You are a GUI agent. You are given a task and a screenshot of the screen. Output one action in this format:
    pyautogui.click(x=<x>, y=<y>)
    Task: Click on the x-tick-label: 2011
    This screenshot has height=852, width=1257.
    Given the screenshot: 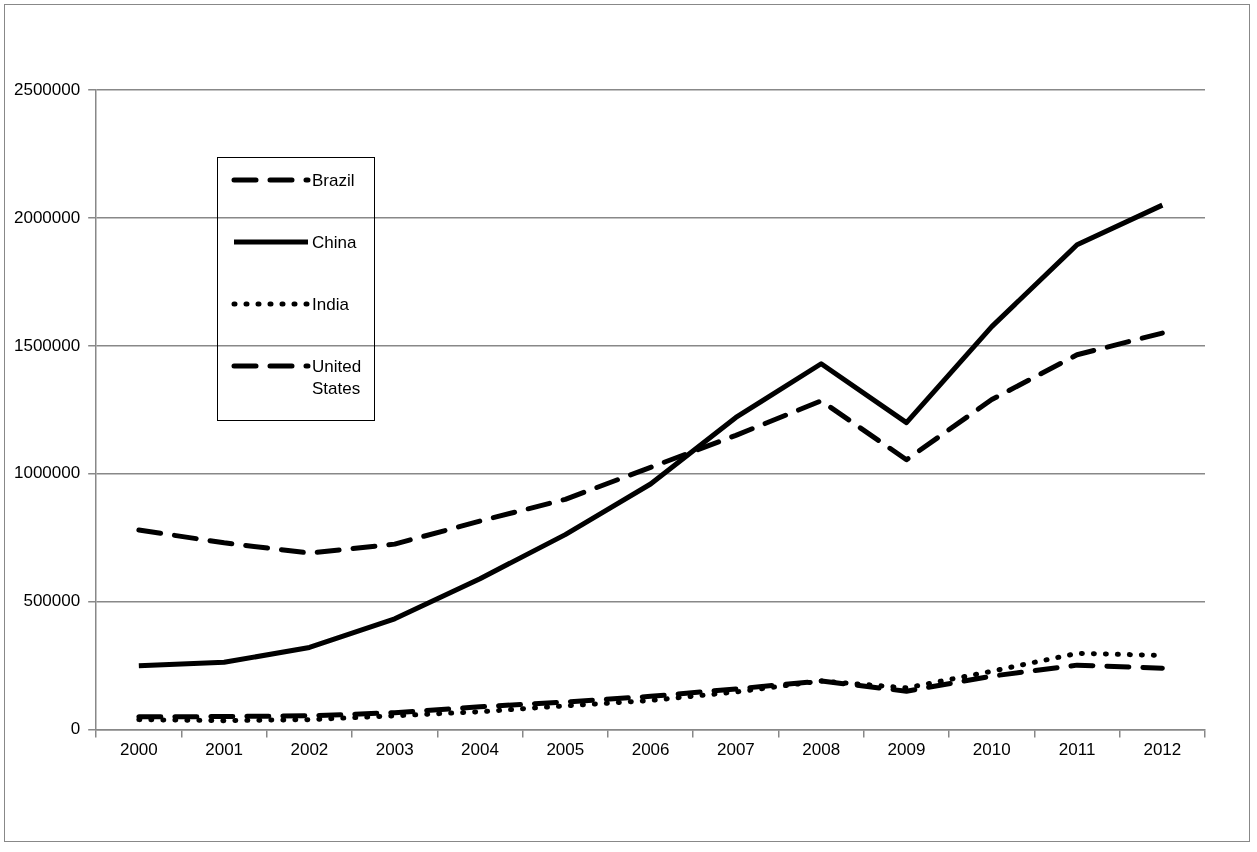 What is the action you would take?
    pyautogui.click(x=1077, y=750)
    